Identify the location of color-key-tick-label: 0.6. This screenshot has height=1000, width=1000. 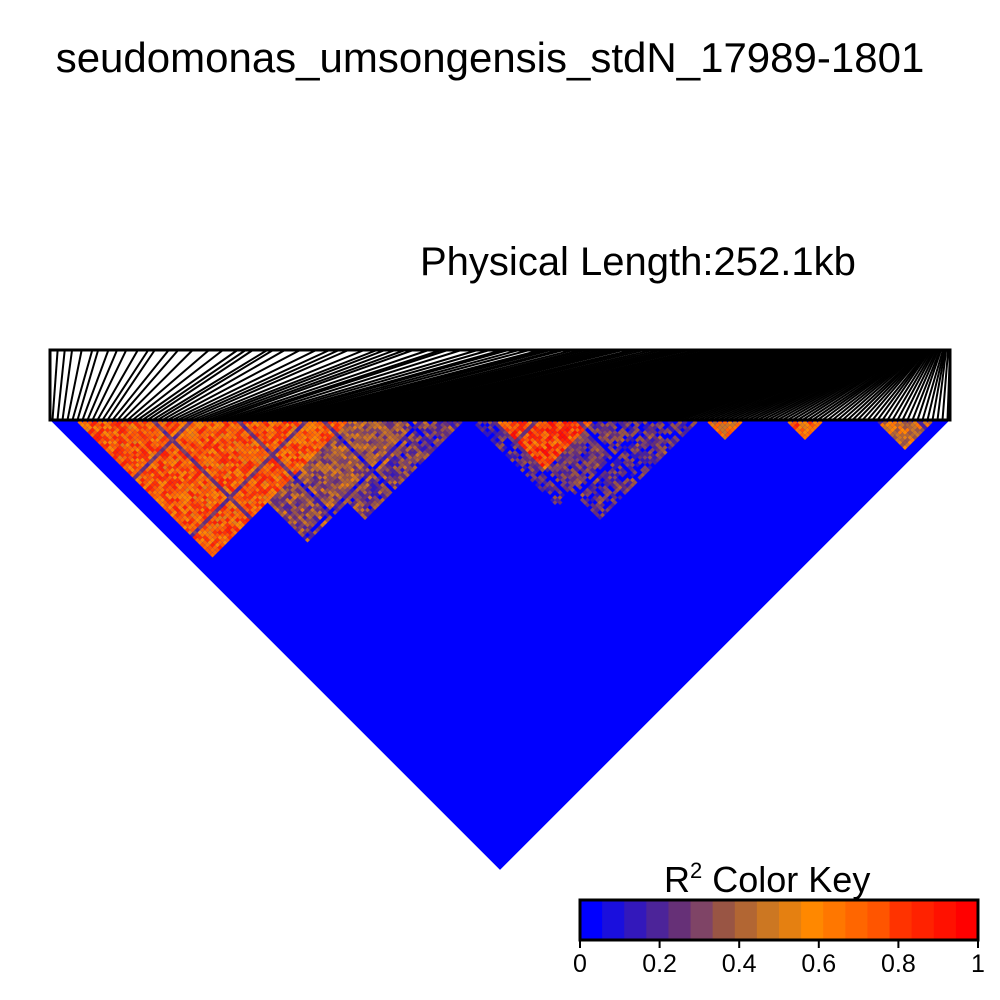
(819, 964).